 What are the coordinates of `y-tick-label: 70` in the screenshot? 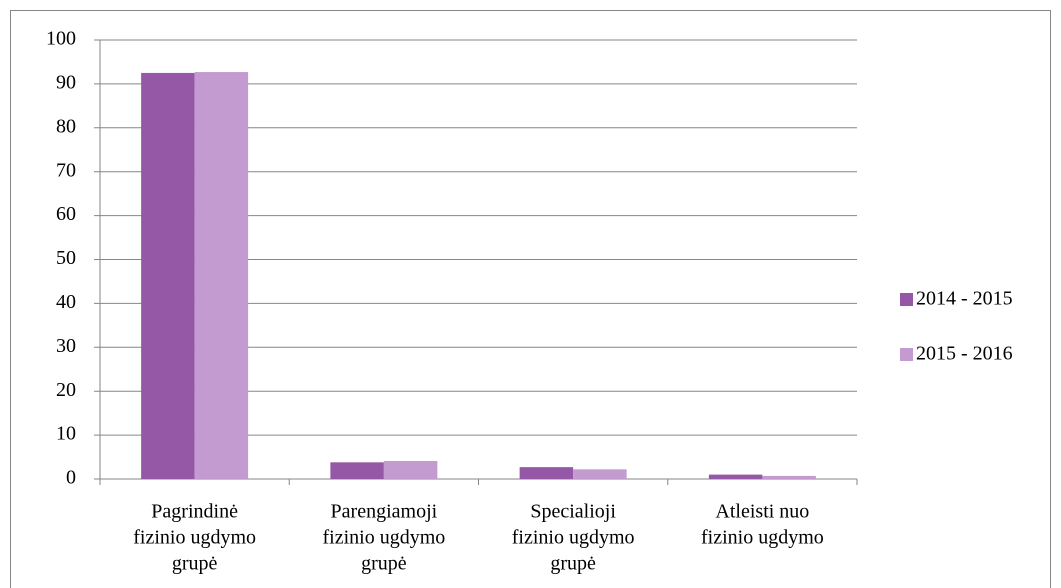 It's located at (66, 170).